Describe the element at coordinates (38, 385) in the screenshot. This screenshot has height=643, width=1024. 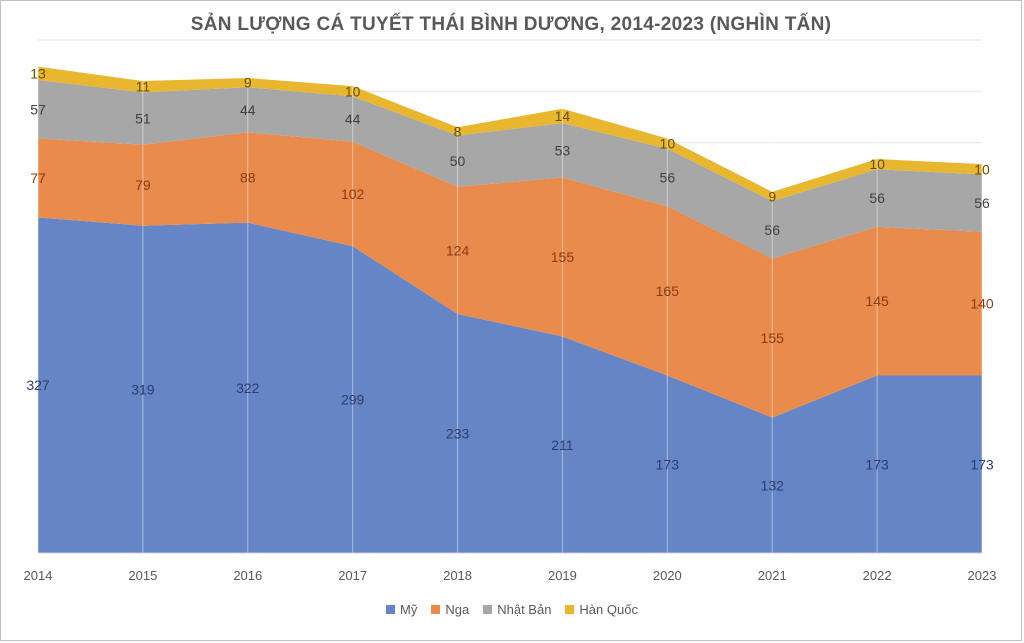
I see `data-label: 327` at that location.